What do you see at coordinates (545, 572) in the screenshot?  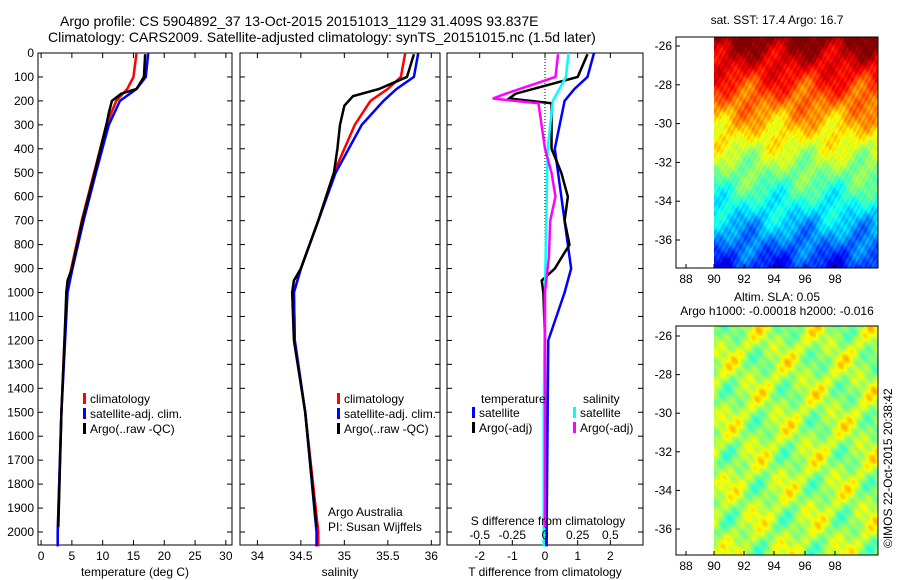 I see `x-axis-label: T difference from climatology` at bounding box center [545, 572].